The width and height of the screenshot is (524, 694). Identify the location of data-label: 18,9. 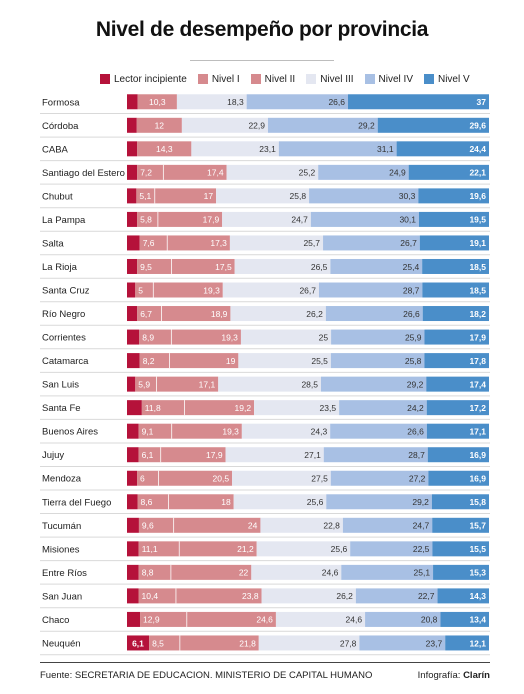
(219, 314).